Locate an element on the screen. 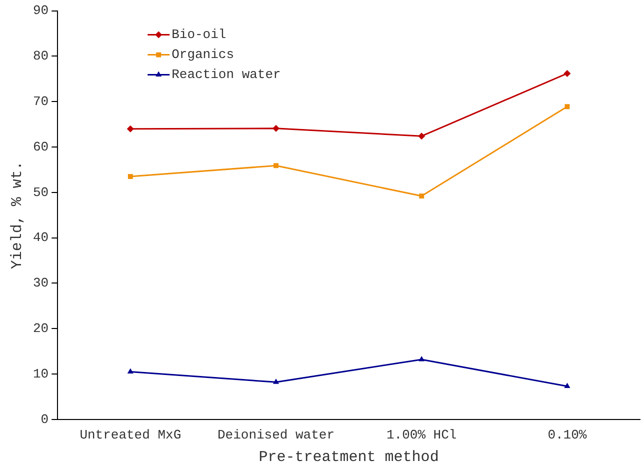 This screenshot has width=644, height=474. y-tick-label: 40 is located at coordinates (40, 238).